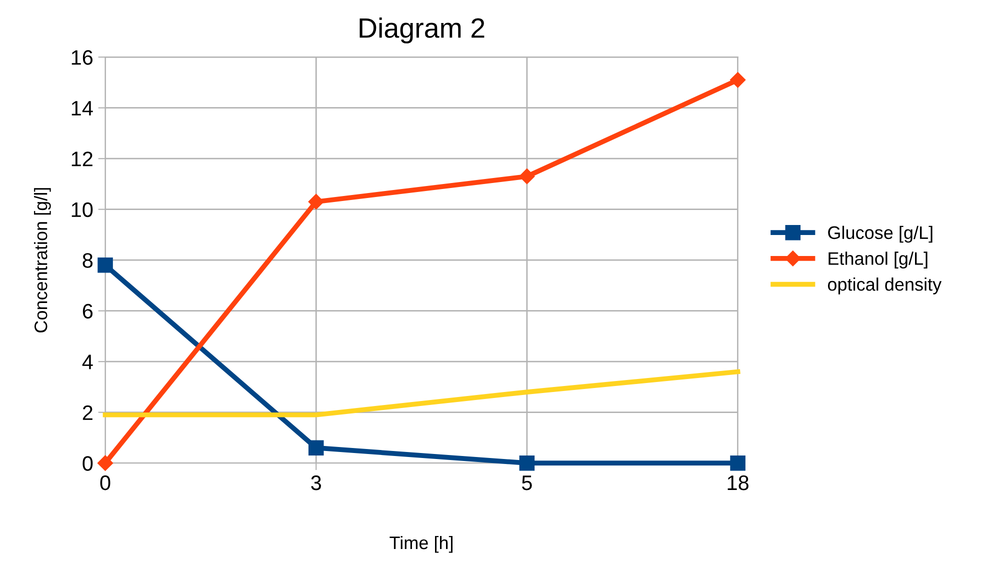 Image resolution: width=993 pixels, height=571 pixels. Describe the element at coordinates (87, 260) in the screenshot. I see `y-tick-label: 8` at that location.